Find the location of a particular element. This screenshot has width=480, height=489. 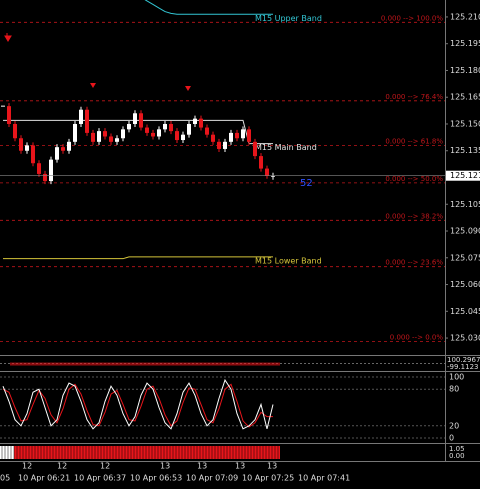

y-tick-label: 125.045 is located at coordinates (465, 311).